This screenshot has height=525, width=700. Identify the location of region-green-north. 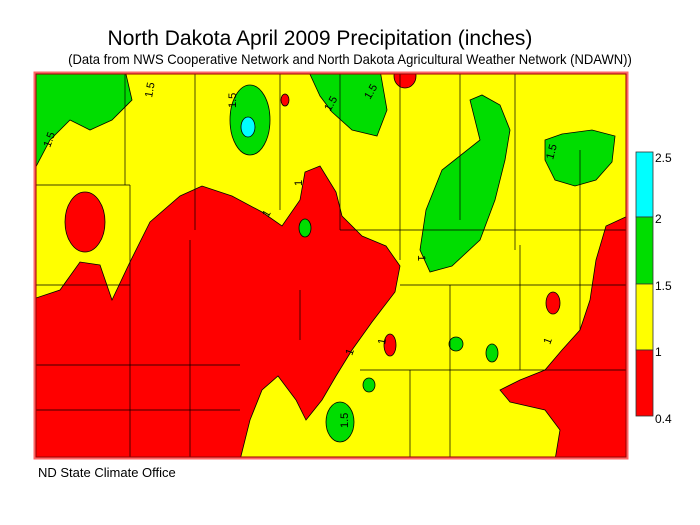
(348, 105).